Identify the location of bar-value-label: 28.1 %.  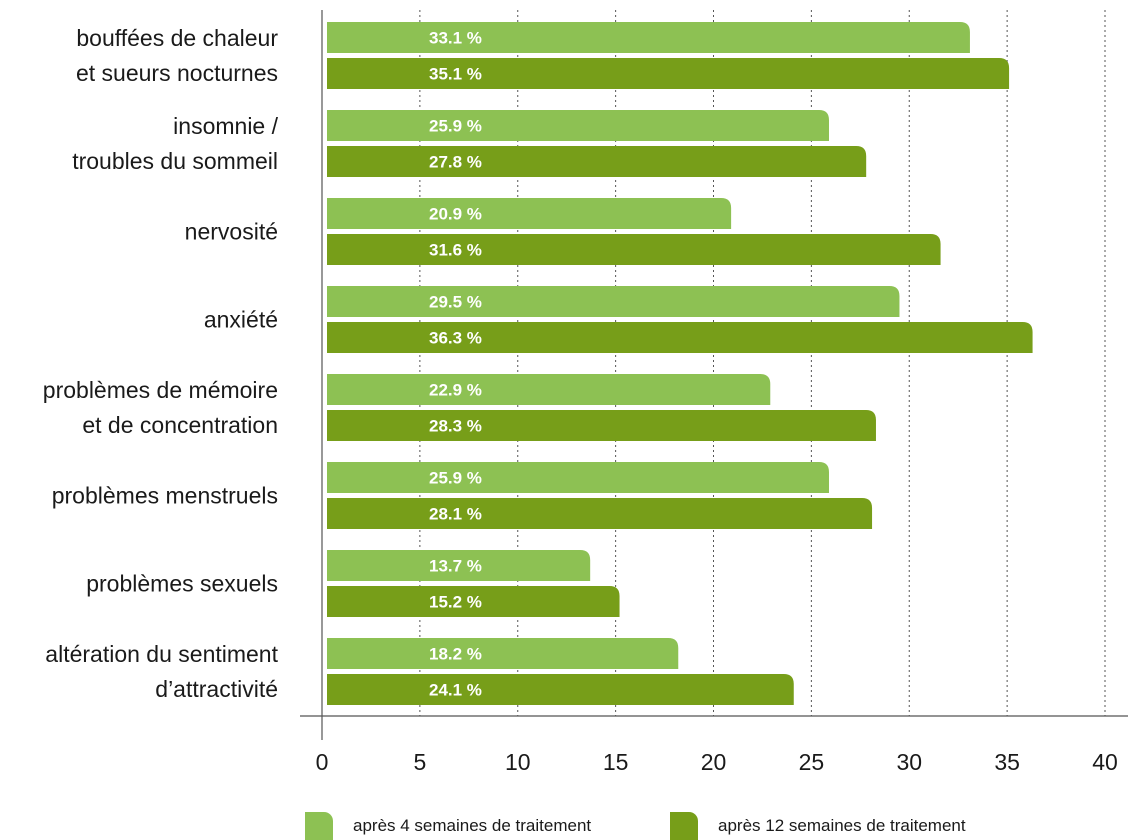
(455, 514).